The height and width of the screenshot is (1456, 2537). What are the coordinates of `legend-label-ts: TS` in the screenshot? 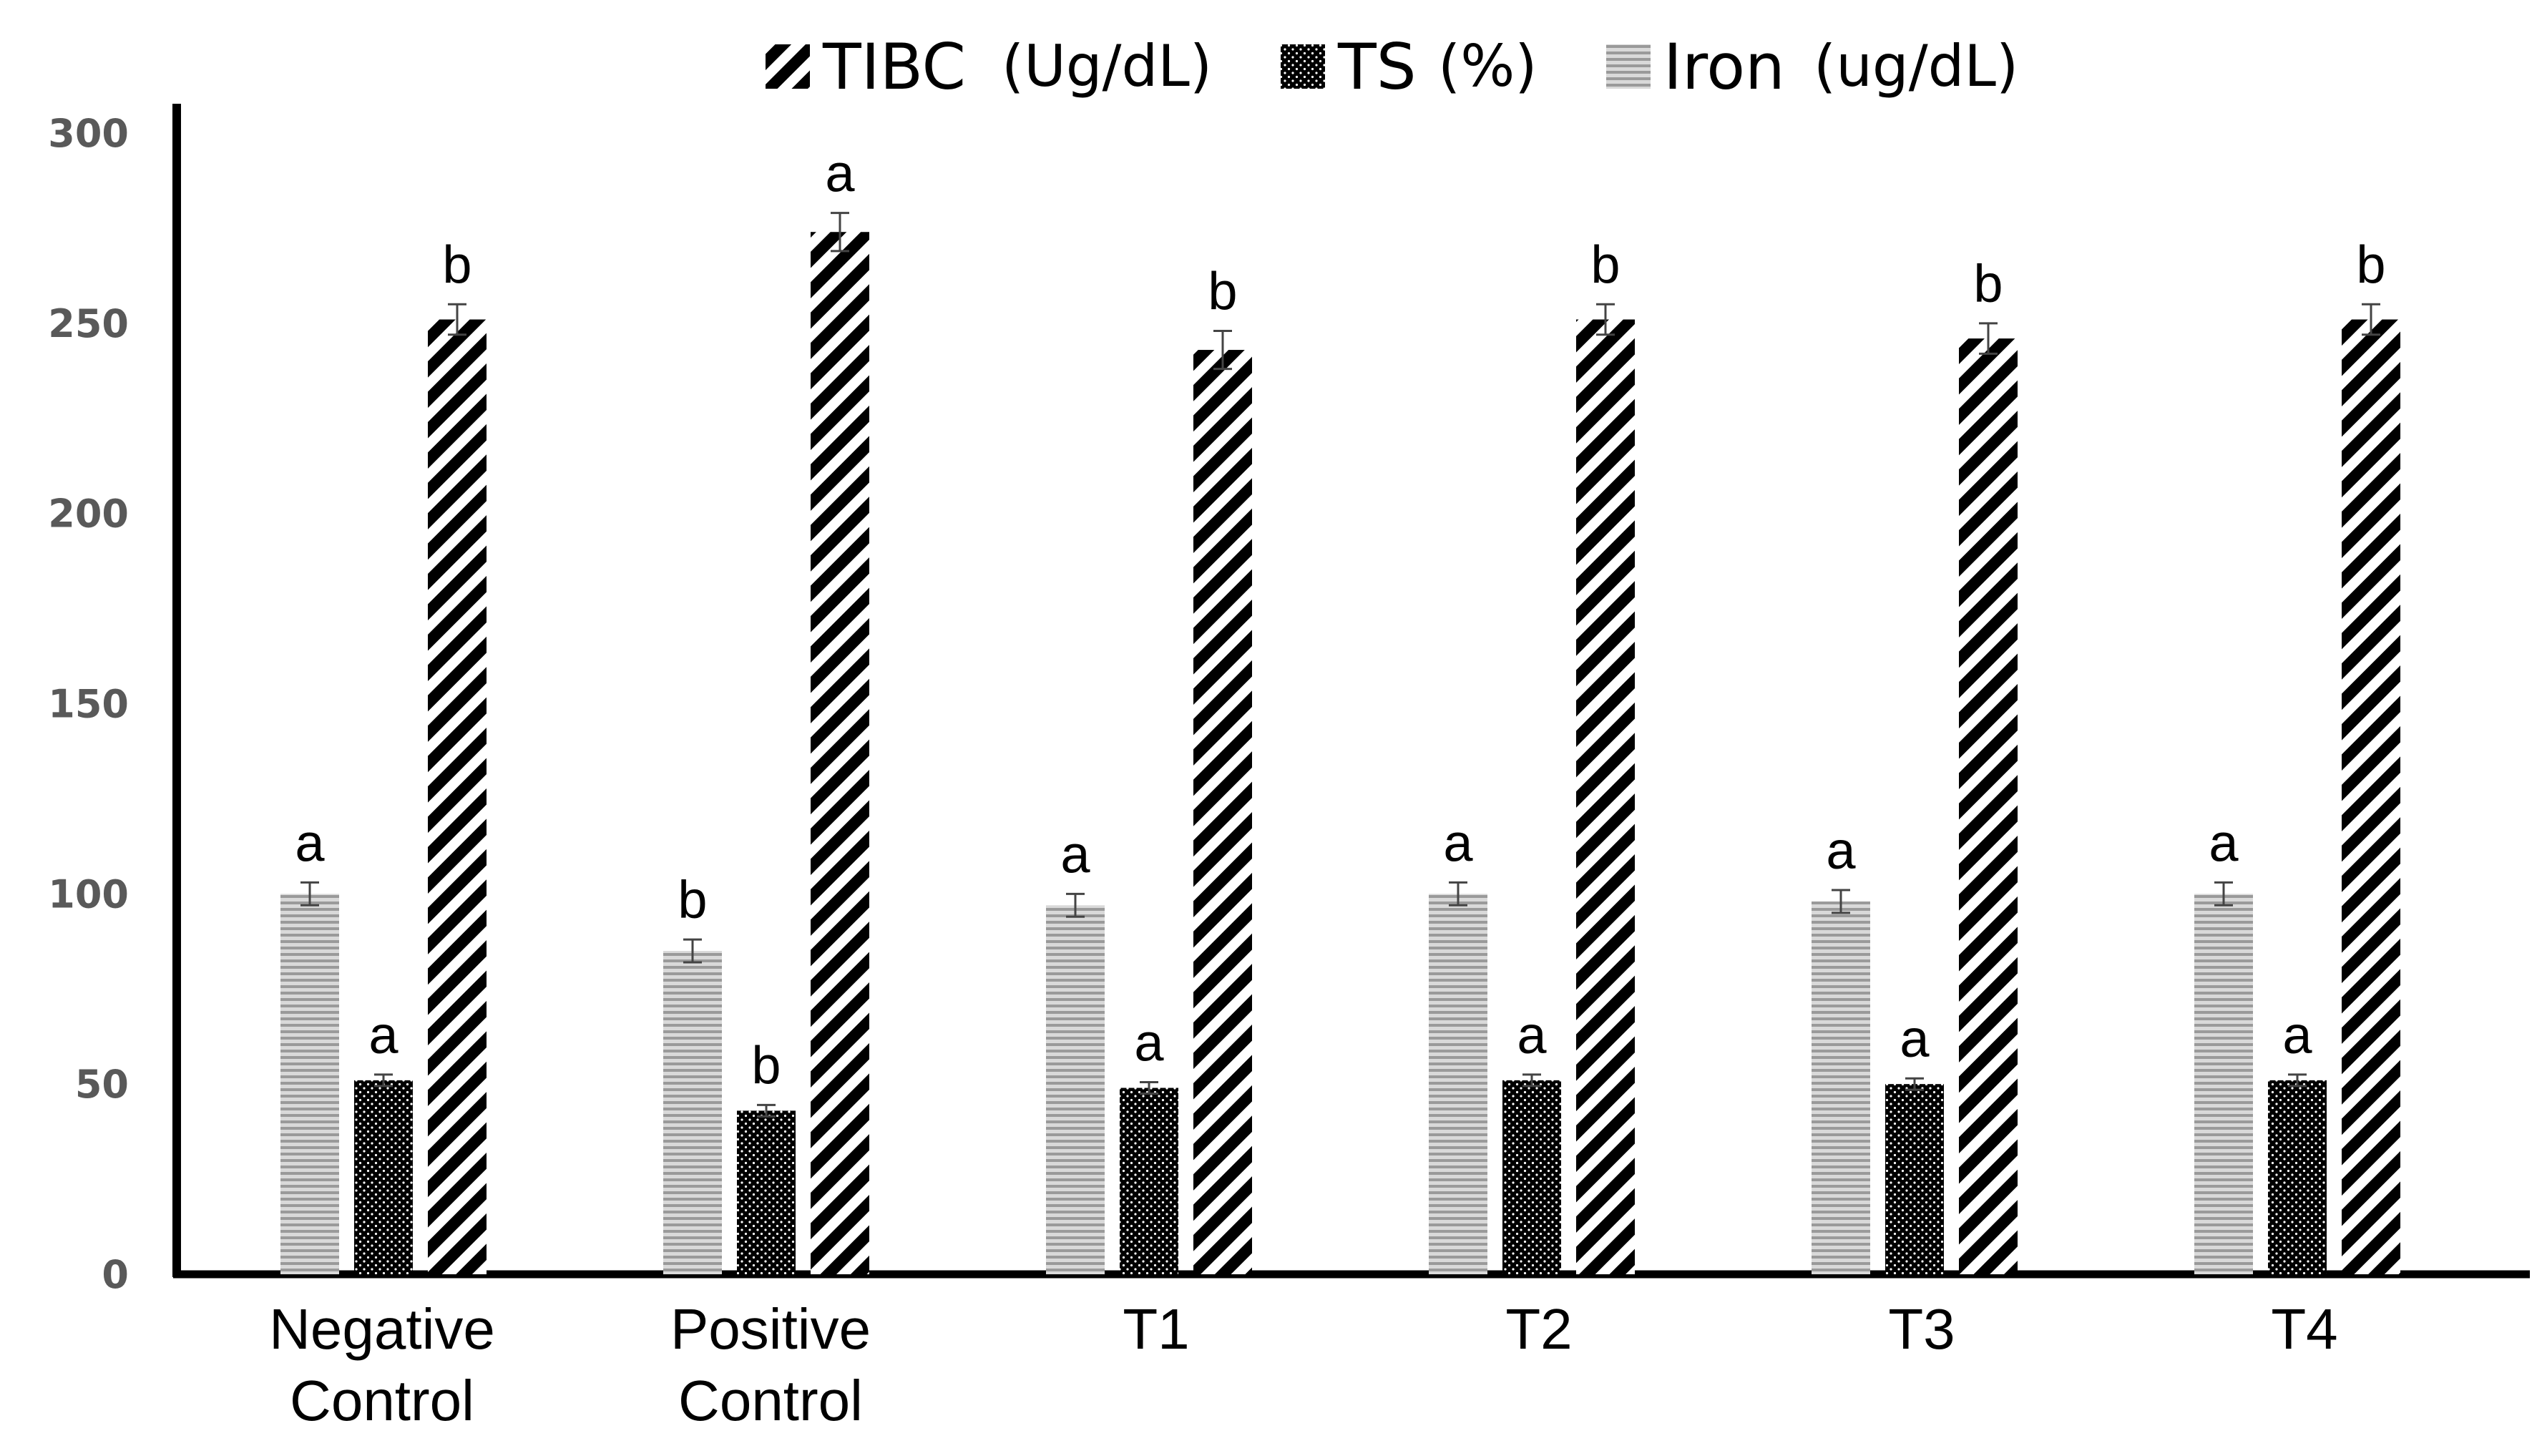 It's located at (1377, 67).